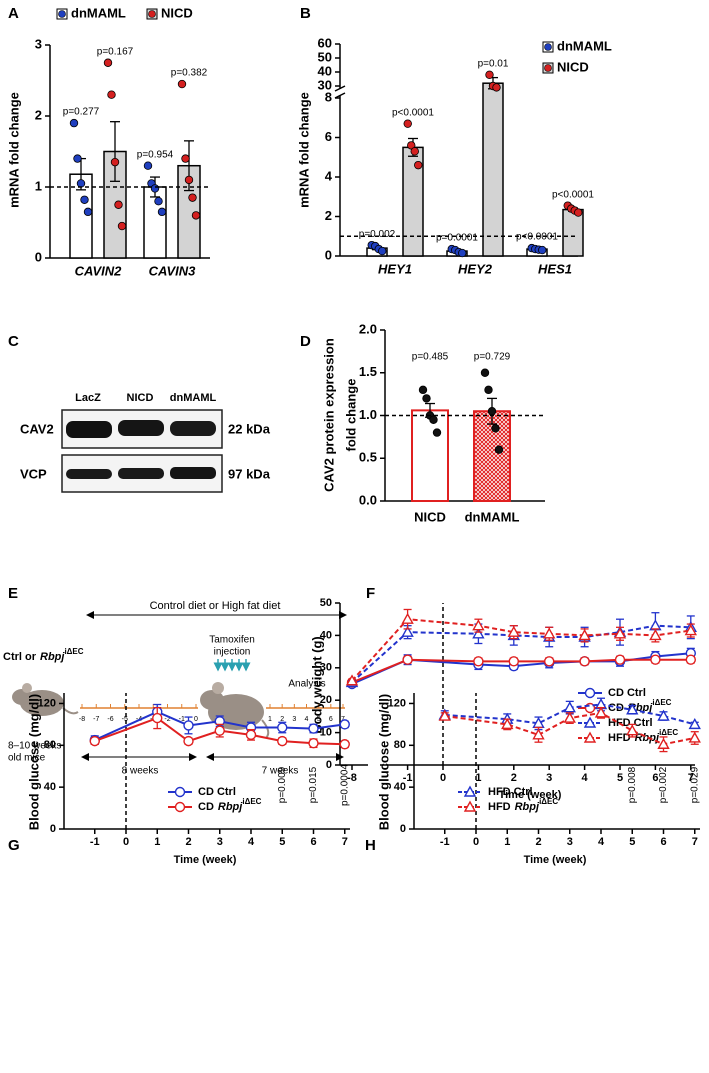 The image size is (709, 1073). I want to click on x-tick-label: HEY2, so click(475, 268).